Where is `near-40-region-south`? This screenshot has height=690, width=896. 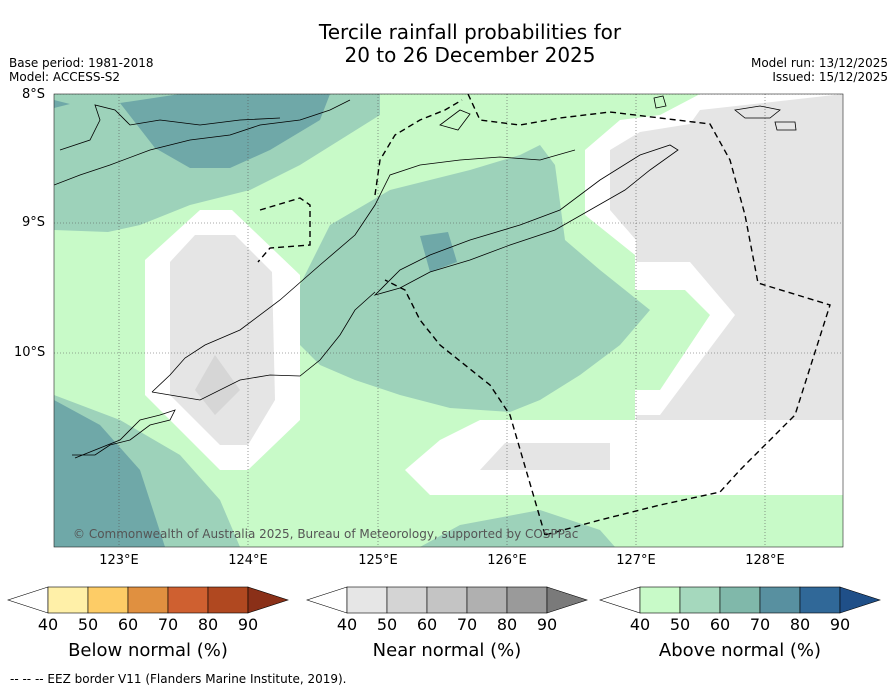 near-40-region-south is located at coordinates (545, 456).